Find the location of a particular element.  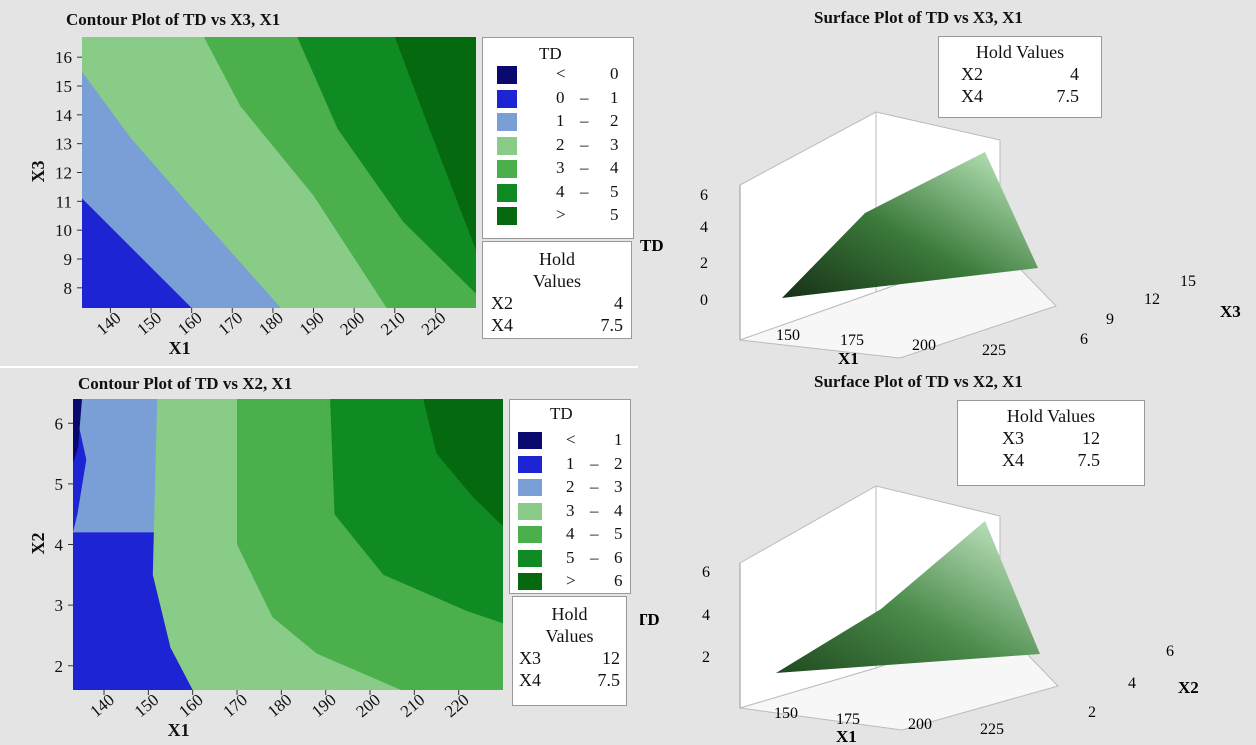

y-tick-label: 8 is located at coordinates (68, 288).